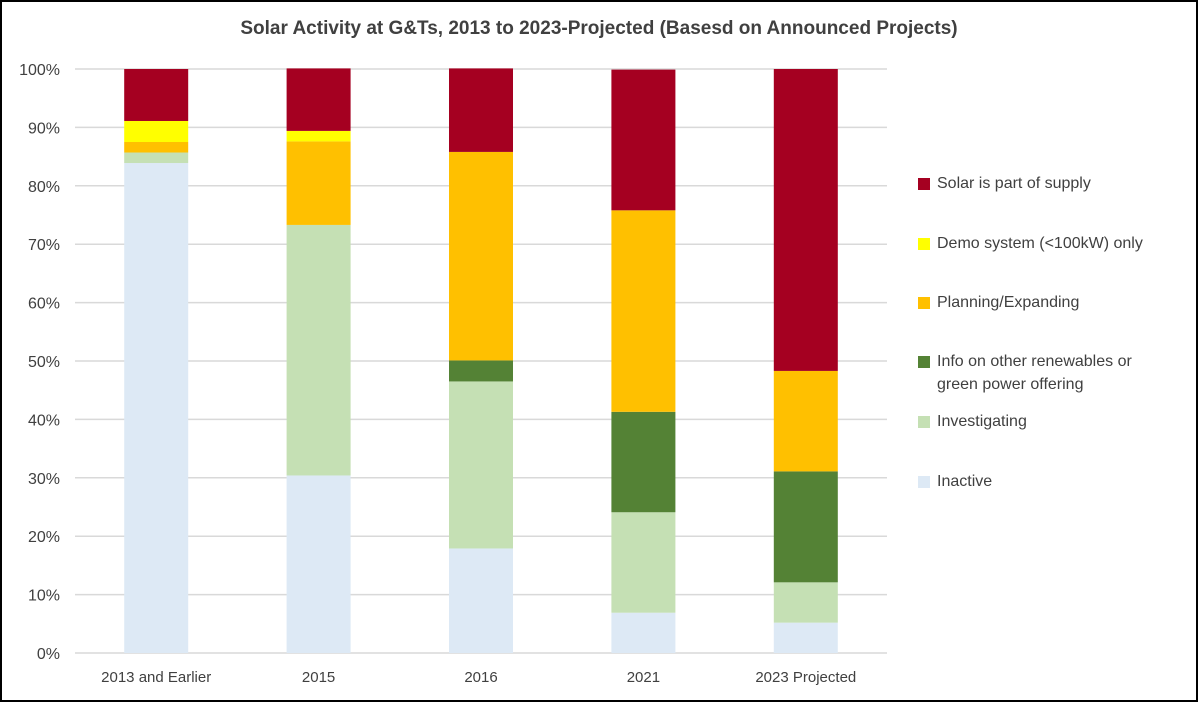 The image size is (1198, 702). Describe the element at coordinates (156, 677) in the screenshot. I see `x-tick-label: 2013 and Earlier` at that location.